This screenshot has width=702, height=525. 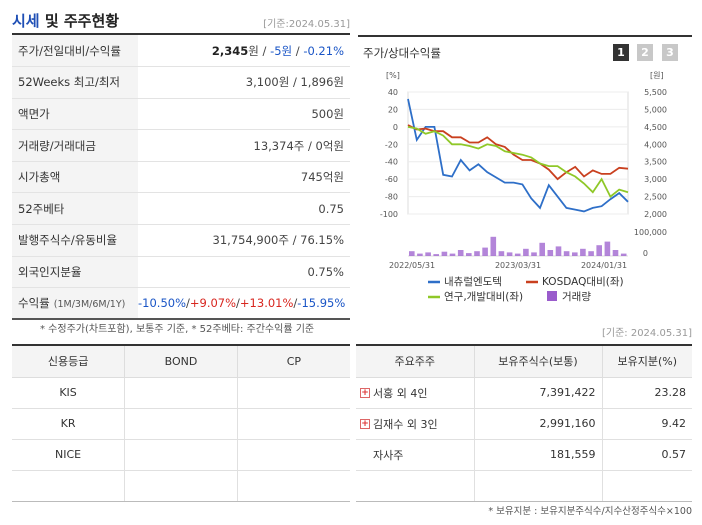 What do you see at coordinates (646, 333) in the screenshot?
I see `base-date-2: [기준: 2024.05.31]` at bounding box center [646, 333].